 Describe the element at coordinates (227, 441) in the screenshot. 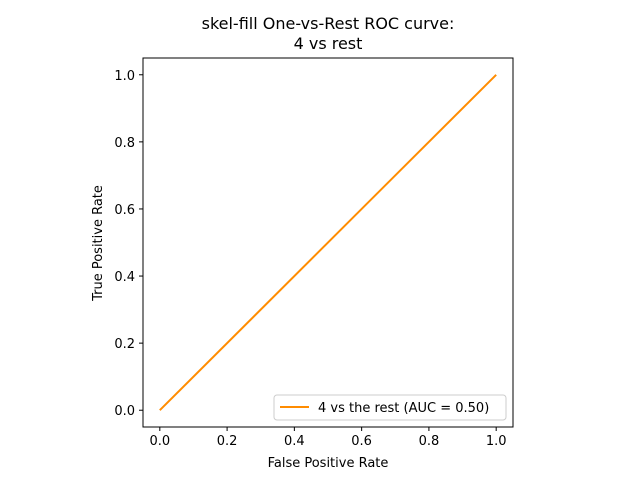

I see `x-tick-label: 0.2` at that location.